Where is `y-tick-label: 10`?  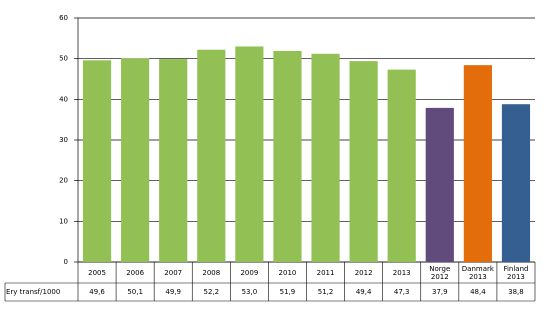 y-tick-label: 10 is located at coordinates (63, 221).